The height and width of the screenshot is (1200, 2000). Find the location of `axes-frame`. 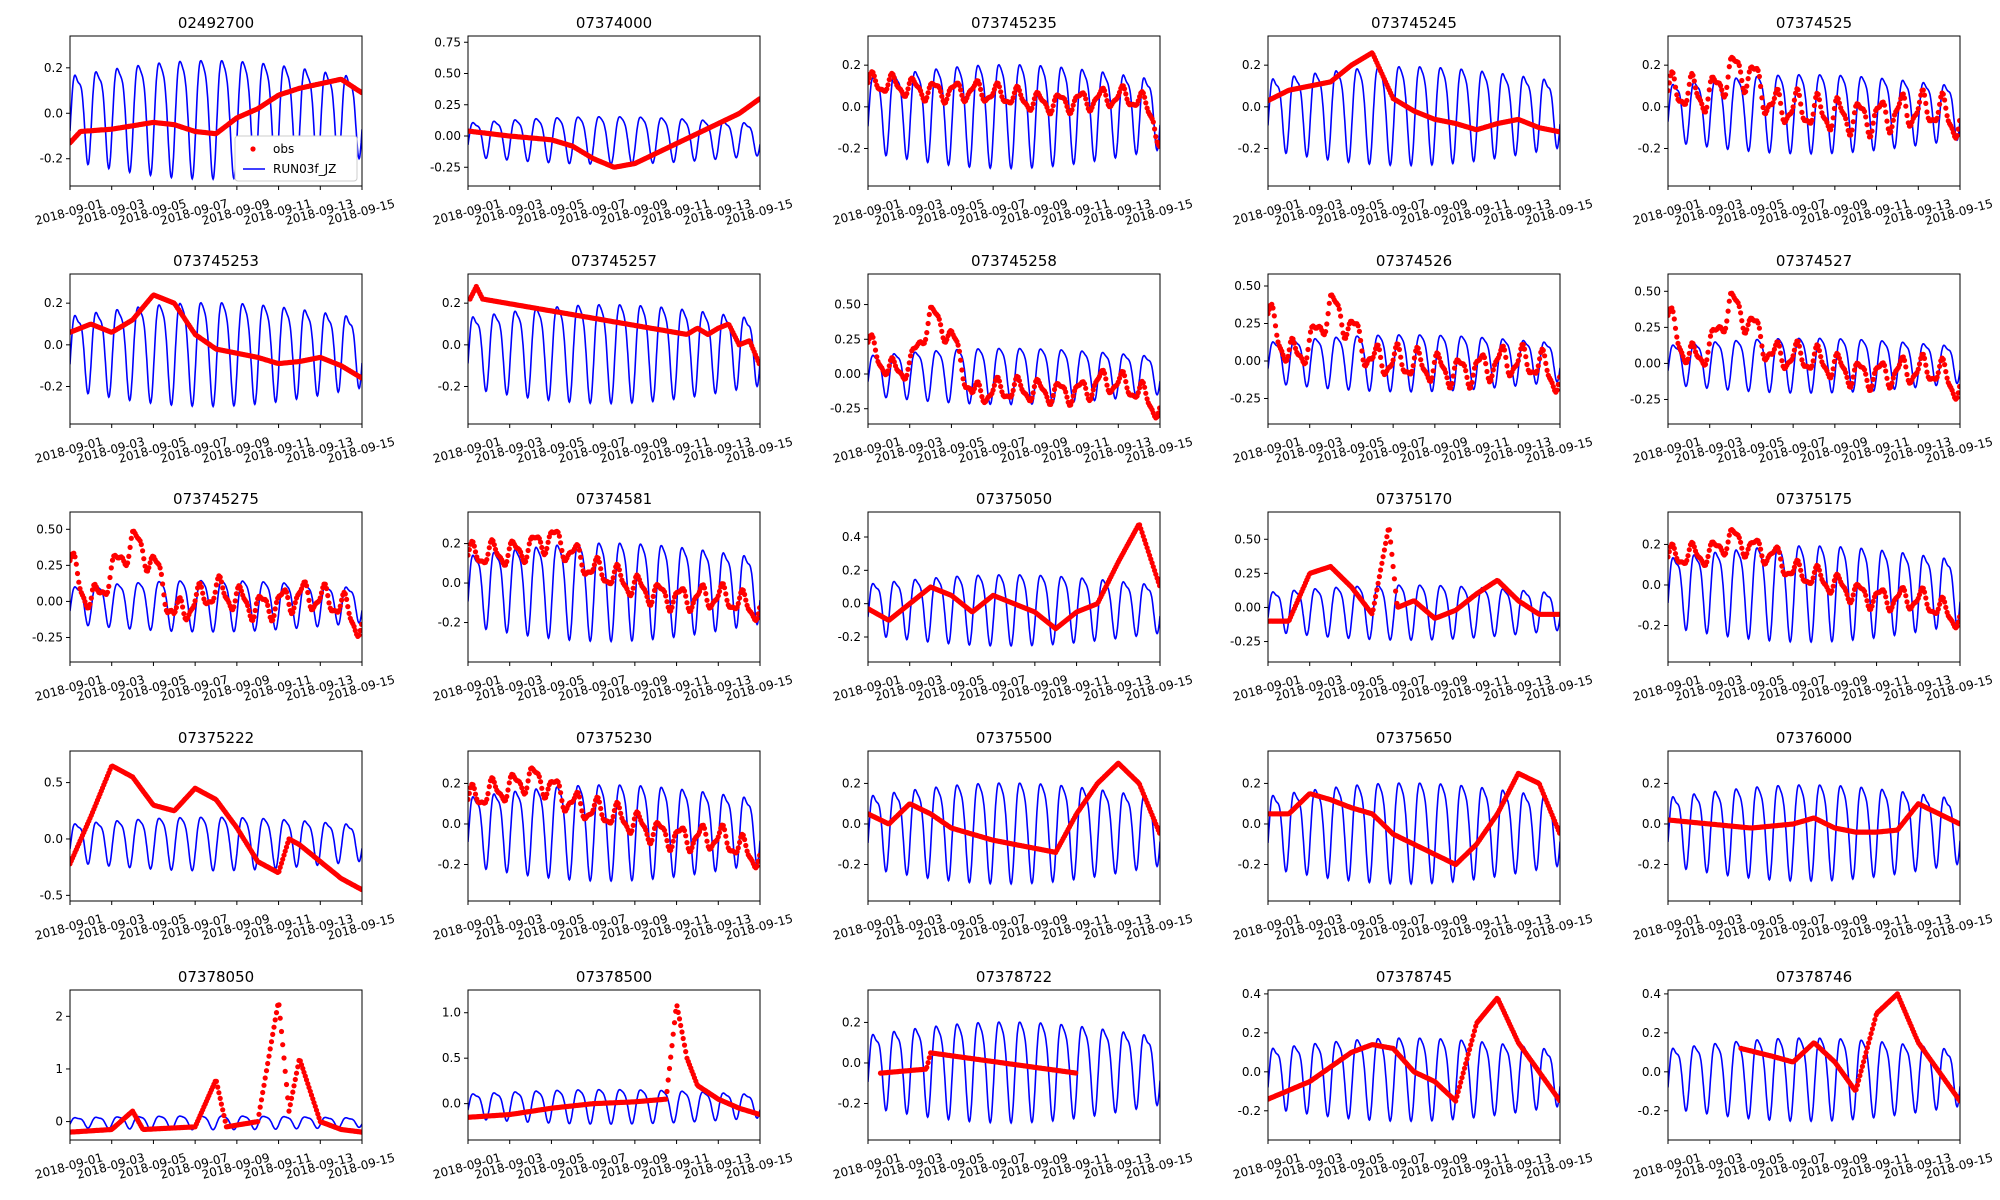

axes-frame is located at coordinates (1414, 111).